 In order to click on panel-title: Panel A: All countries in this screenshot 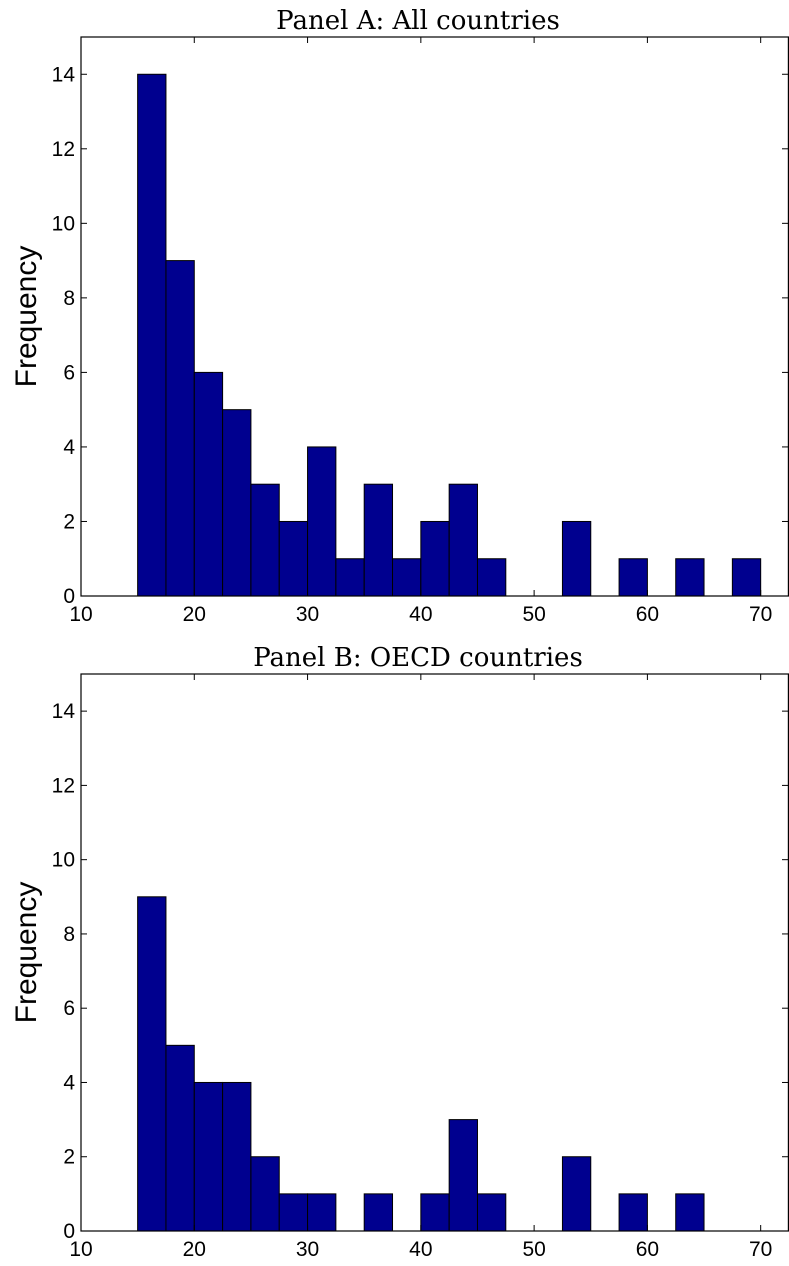, I will do `click(418, 21)`.